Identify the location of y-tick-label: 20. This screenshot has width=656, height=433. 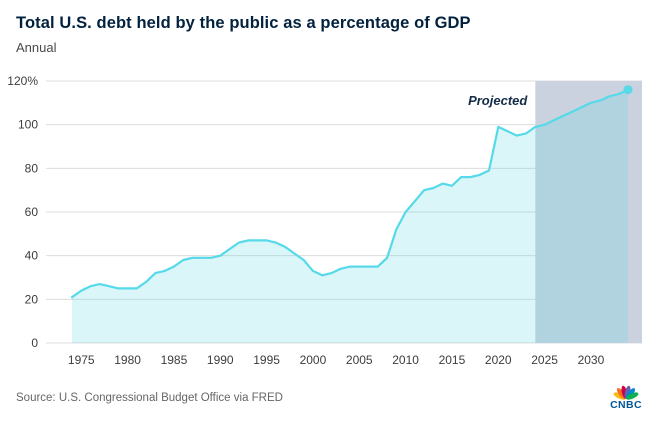
(32, 299).